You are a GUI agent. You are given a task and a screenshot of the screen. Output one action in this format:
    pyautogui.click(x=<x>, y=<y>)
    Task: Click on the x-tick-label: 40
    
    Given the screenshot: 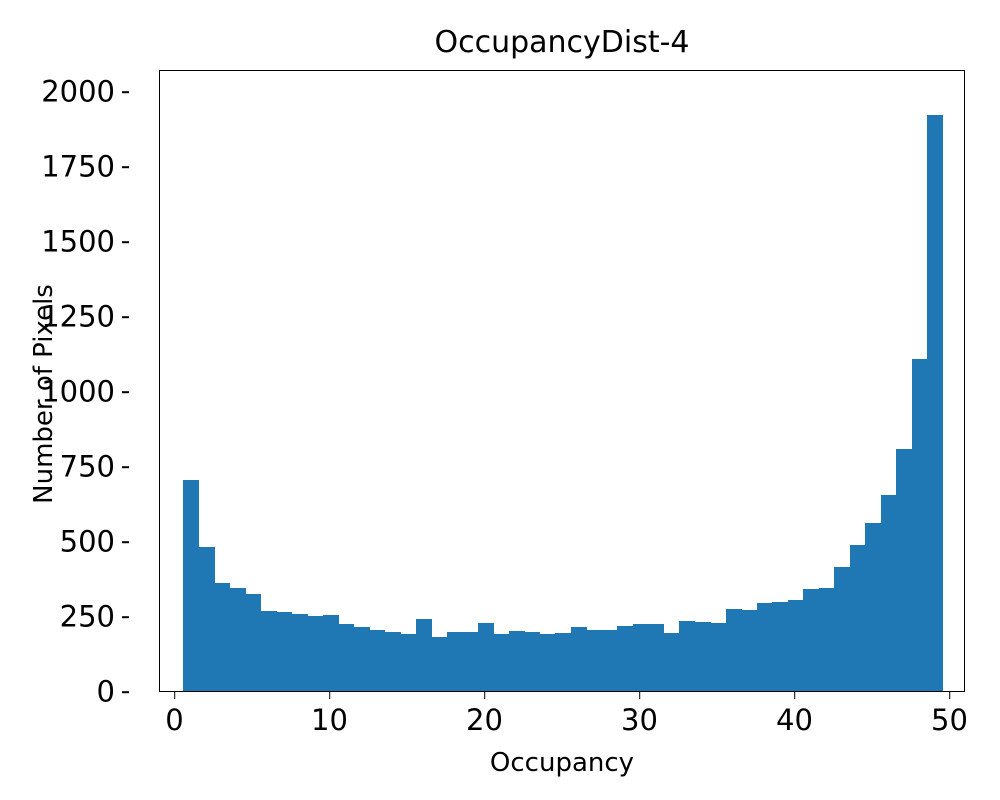 What is the action you would take?
    pyautogui.click(x=794, y=720)
    